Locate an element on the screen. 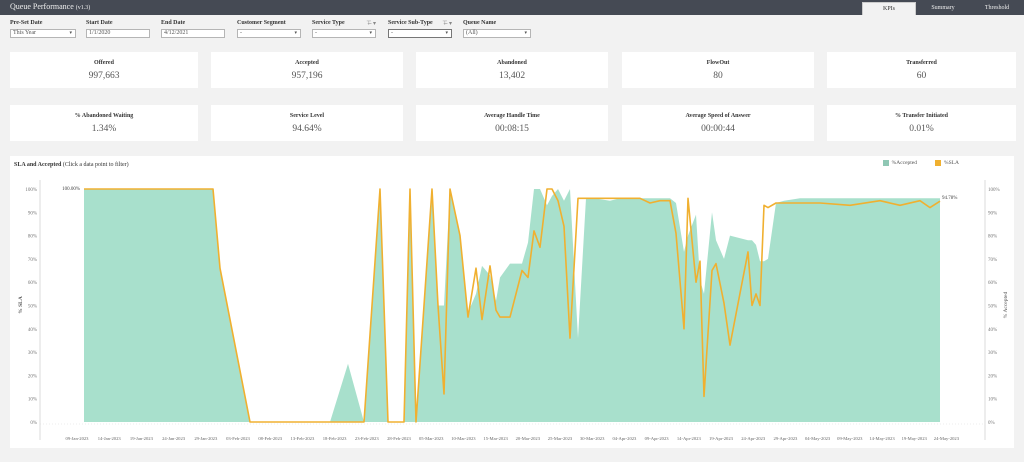 This screenshot has width=1024, height=462. chart-title-text: SLA and Accepted is located at coordinates (38, 165).